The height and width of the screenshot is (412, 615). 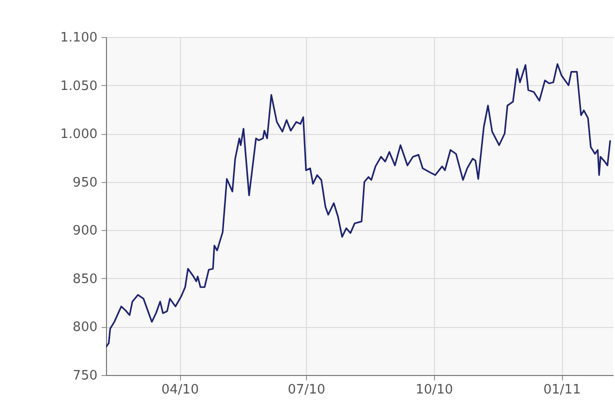 I want to click on x-tick-label: 04/10, so click(x=180, y=390).